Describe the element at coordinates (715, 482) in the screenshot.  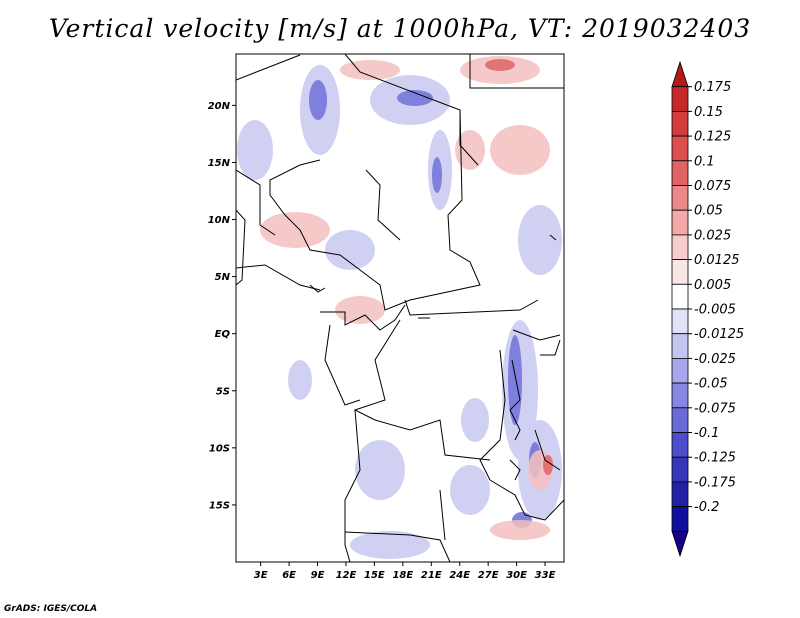
I see `colorbar-label: -0.175` at that location.